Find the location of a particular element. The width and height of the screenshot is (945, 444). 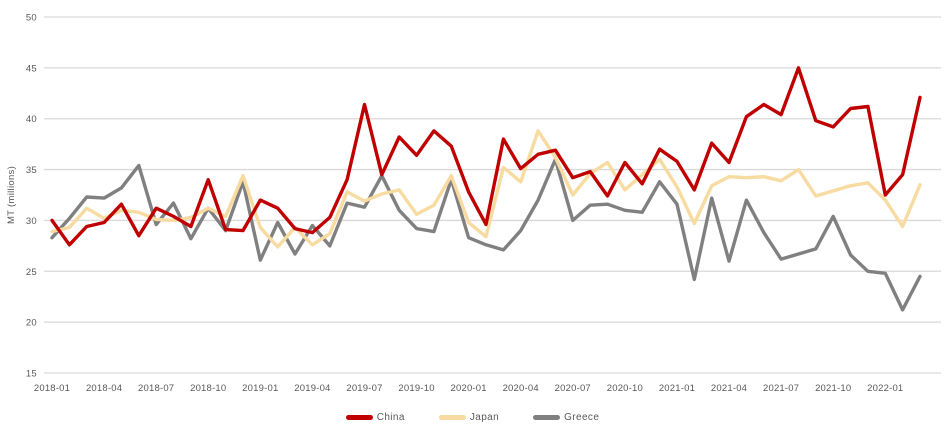

x-tick-label: 2021-04 is located at coordinates (729, 388).